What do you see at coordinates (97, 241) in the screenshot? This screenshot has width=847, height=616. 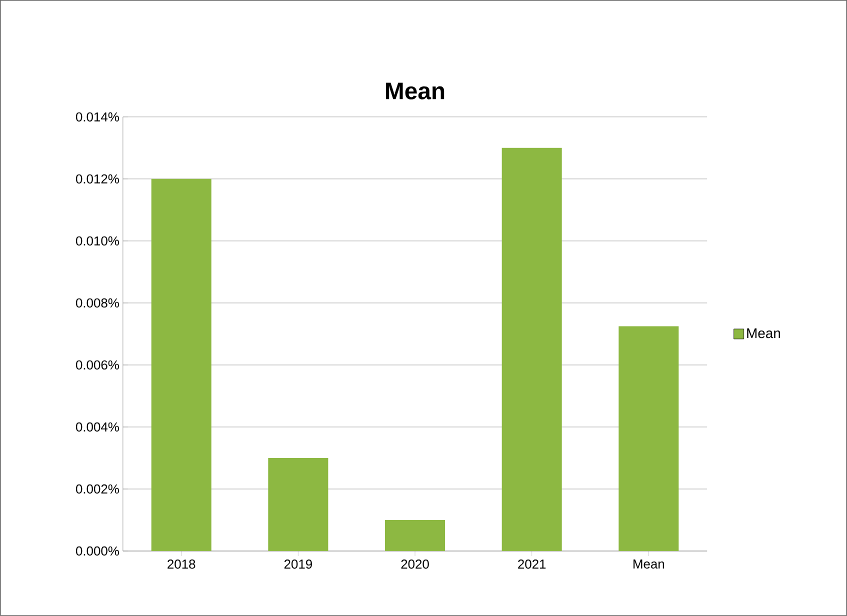 I see `y-tick-label: 0.010%` at bounding box center [97, 241].